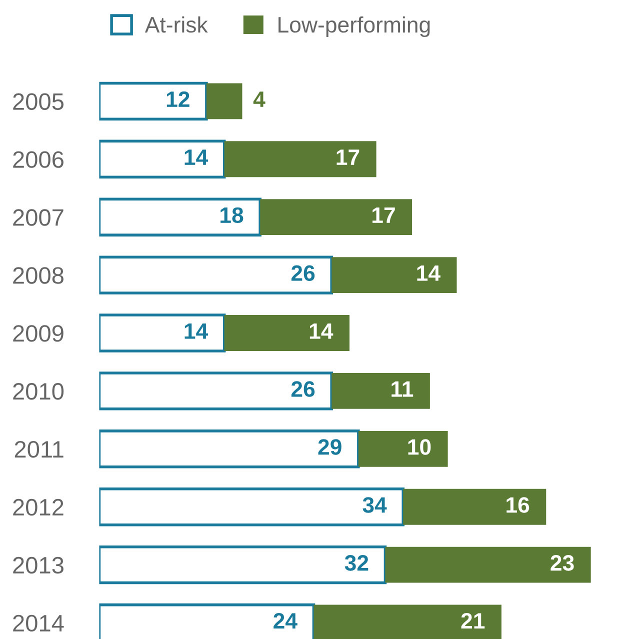 The image size is (640, 639). I want to click on data-label: 4, so click(259, 99).